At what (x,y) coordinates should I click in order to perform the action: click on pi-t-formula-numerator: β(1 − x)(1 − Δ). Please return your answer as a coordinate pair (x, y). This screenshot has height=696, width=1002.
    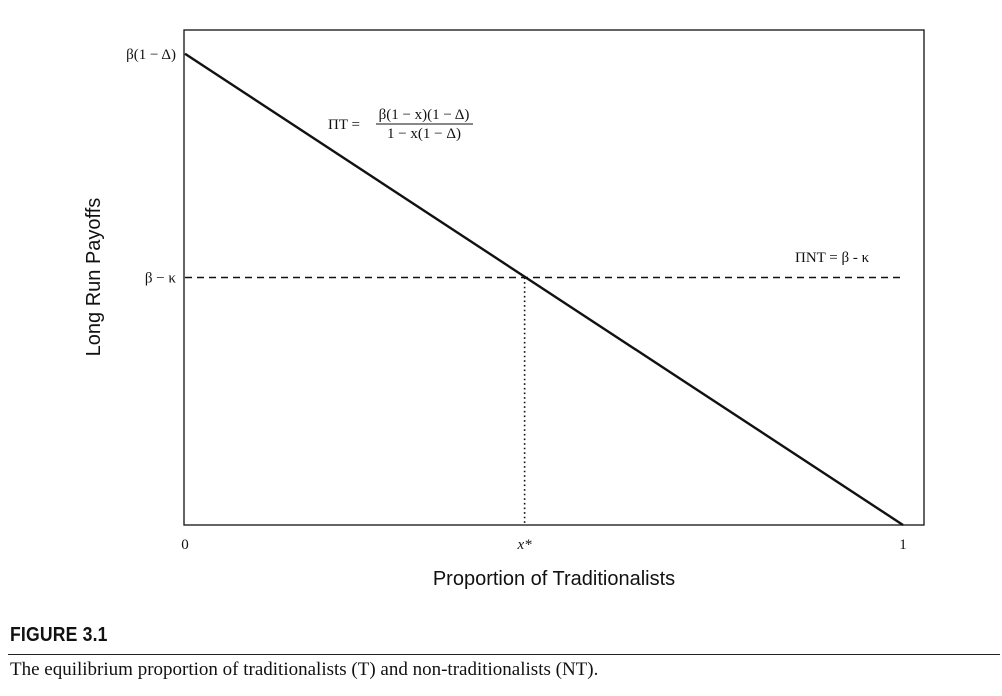
    Looking at the image, I should click on (424, 115).